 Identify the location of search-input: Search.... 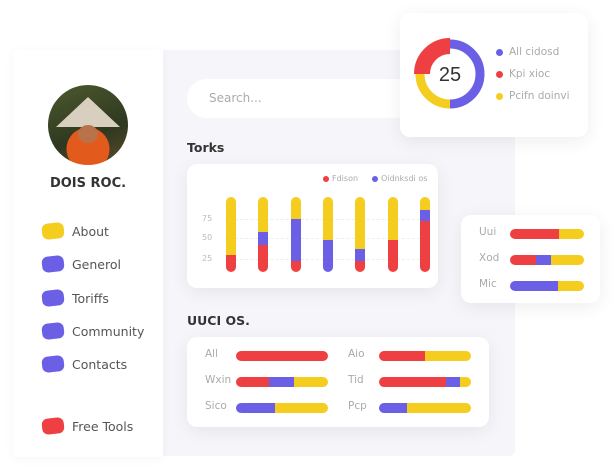
(307, 98).